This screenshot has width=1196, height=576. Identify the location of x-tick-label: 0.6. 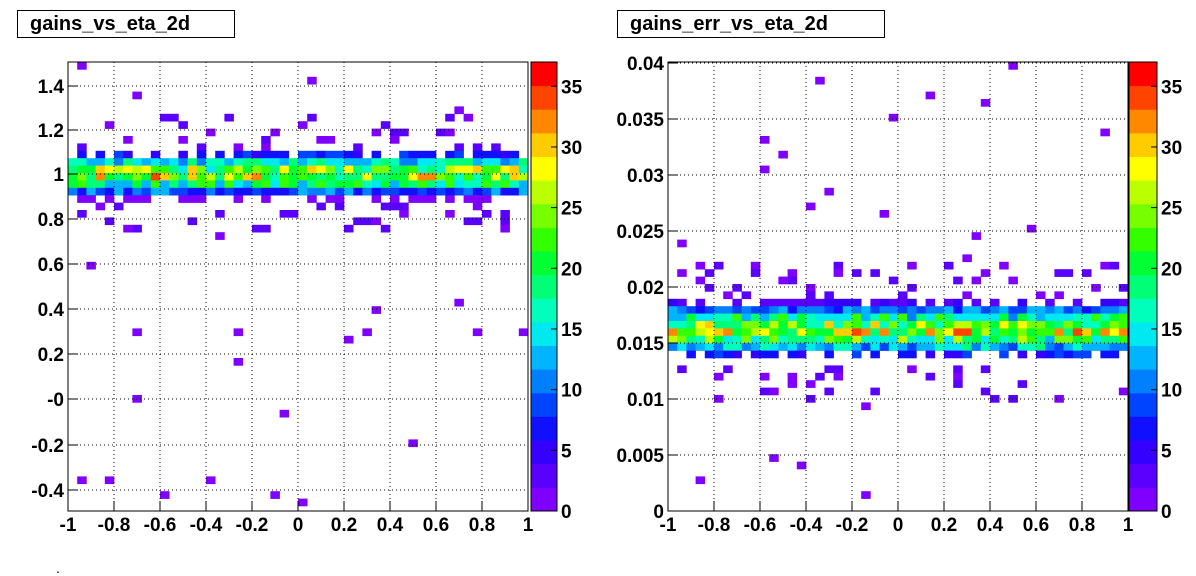
(1036, 525).